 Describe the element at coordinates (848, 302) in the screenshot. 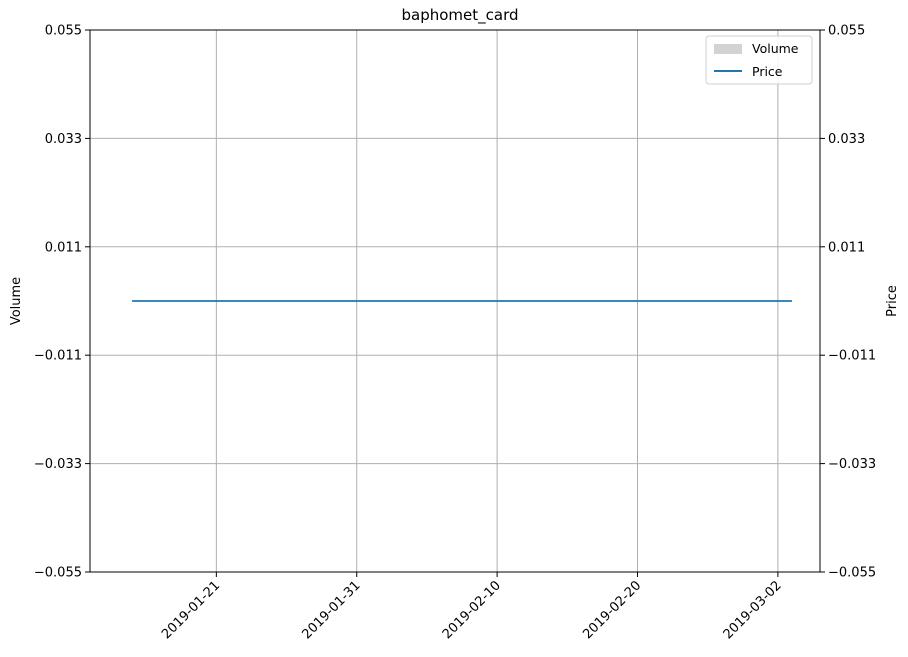

I see `right-y-axis: 0.055 0.033 0.011 −0.011 −0.033 −0.055` at that location.